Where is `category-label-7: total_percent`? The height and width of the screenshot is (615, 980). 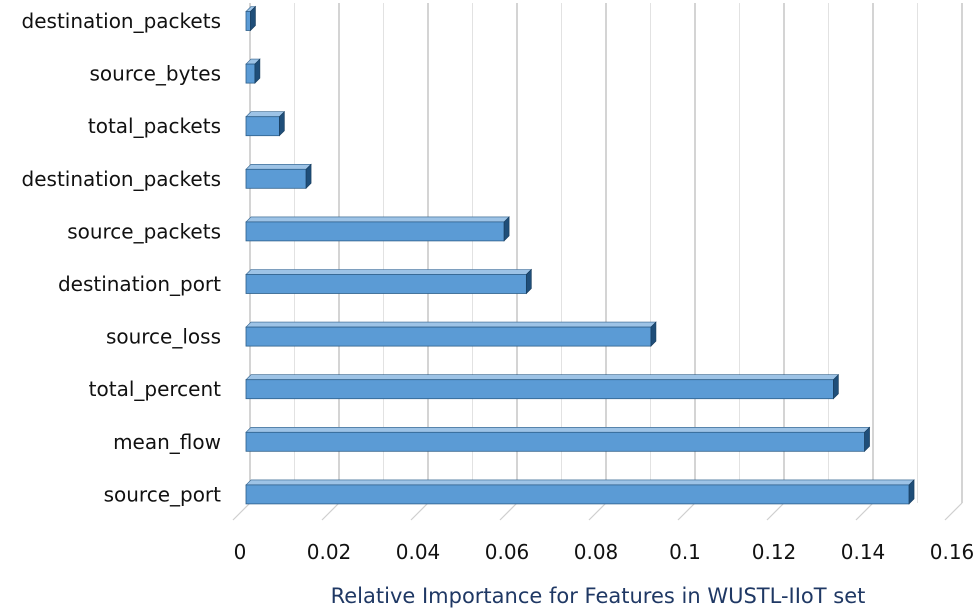
category-label-7: total_percent is located at coordinates (155, 389).